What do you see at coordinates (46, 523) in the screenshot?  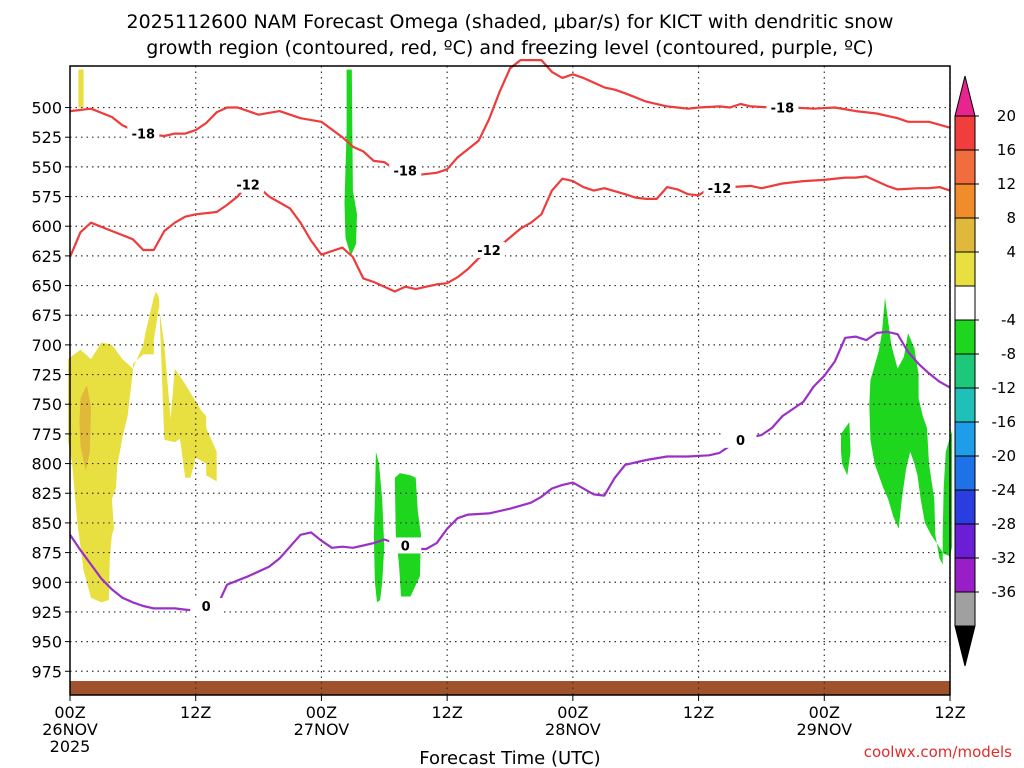 I see `y-tick-label-850: 850` at bounding box center [46, 523].